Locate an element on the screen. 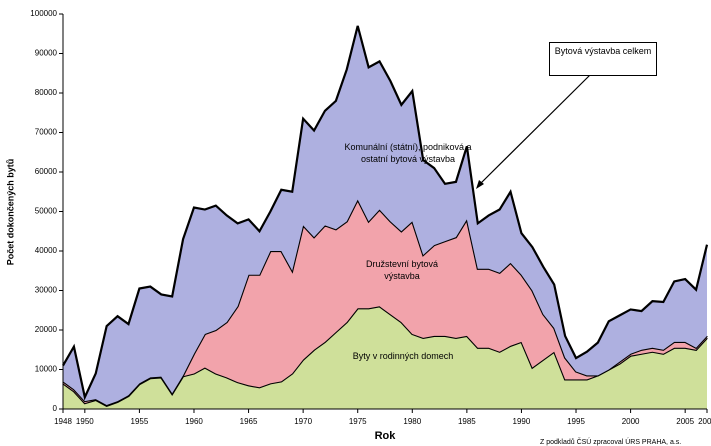 The image size is (711, 446). y-tick-label: 10000 is located at coordinates (46, 369).